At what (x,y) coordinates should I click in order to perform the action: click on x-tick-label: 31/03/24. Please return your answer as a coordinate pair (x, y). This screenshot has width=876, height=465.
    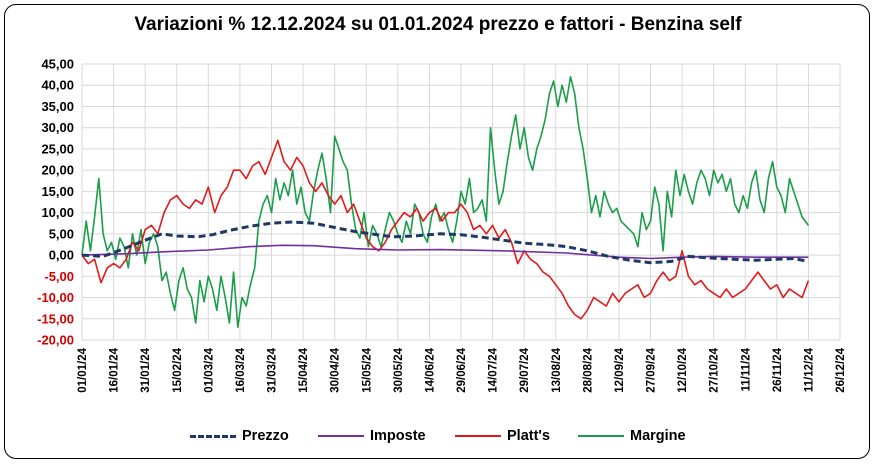
    Looking at the image, I should click on (273, 369).